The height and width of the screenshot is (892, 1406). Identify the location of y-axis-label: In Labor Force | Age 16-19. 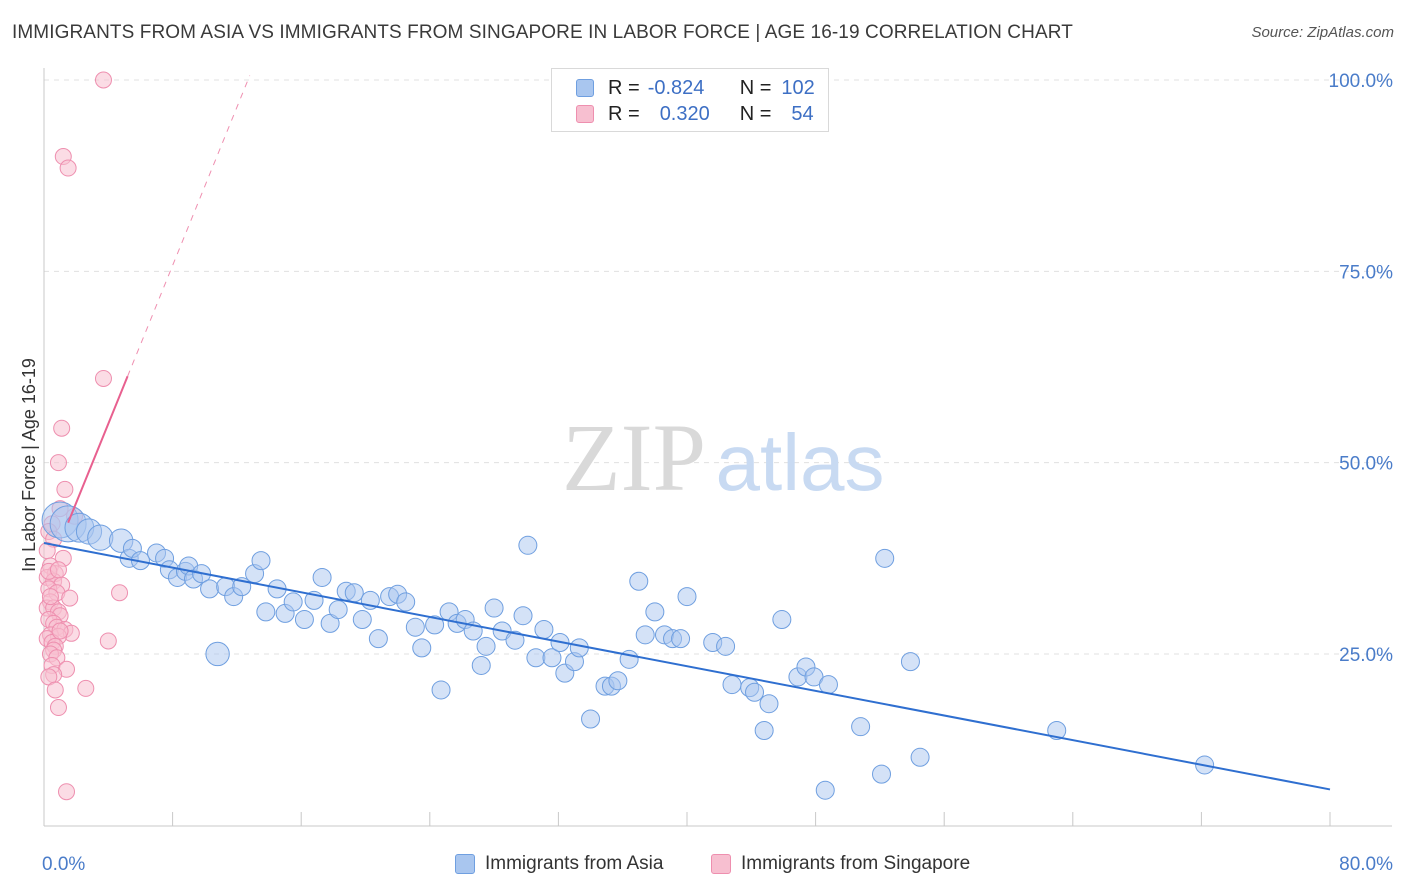
(29, 465).